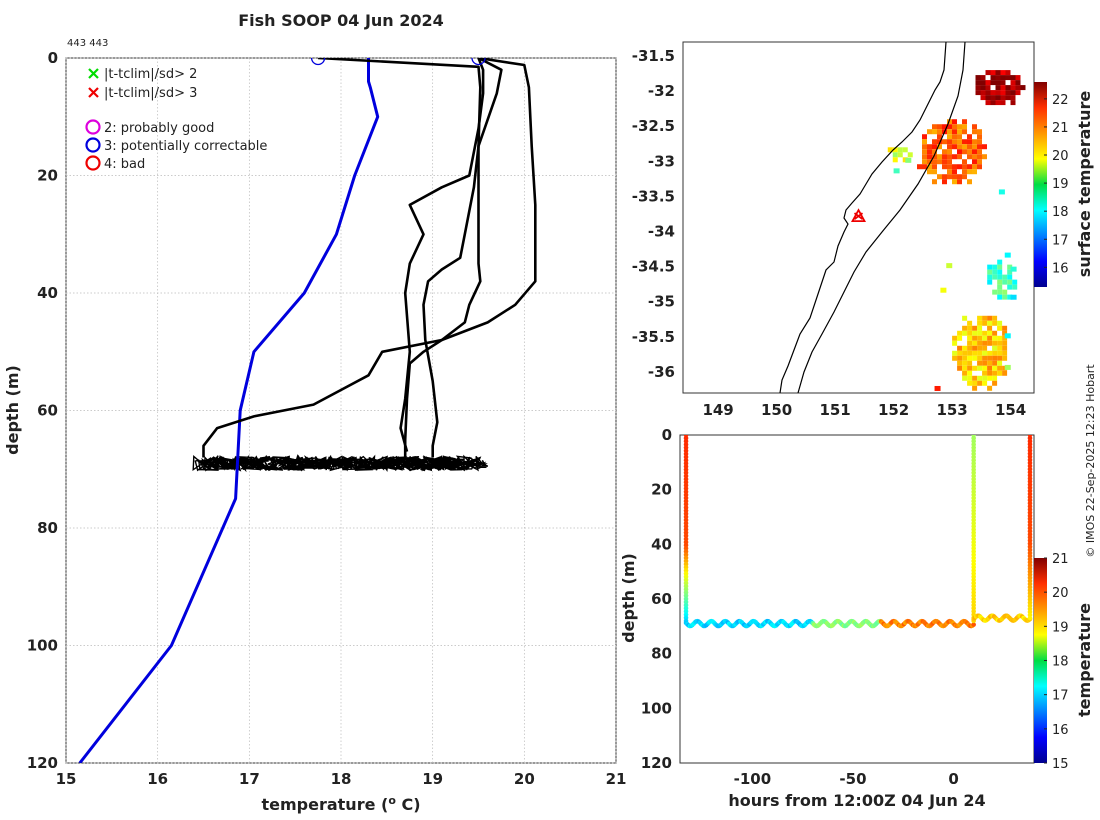 This screenshot has height=820, width=1100. Describe the element at coordinates (93, 163) in the screenshot. I see `red-circle-icon` at that location.